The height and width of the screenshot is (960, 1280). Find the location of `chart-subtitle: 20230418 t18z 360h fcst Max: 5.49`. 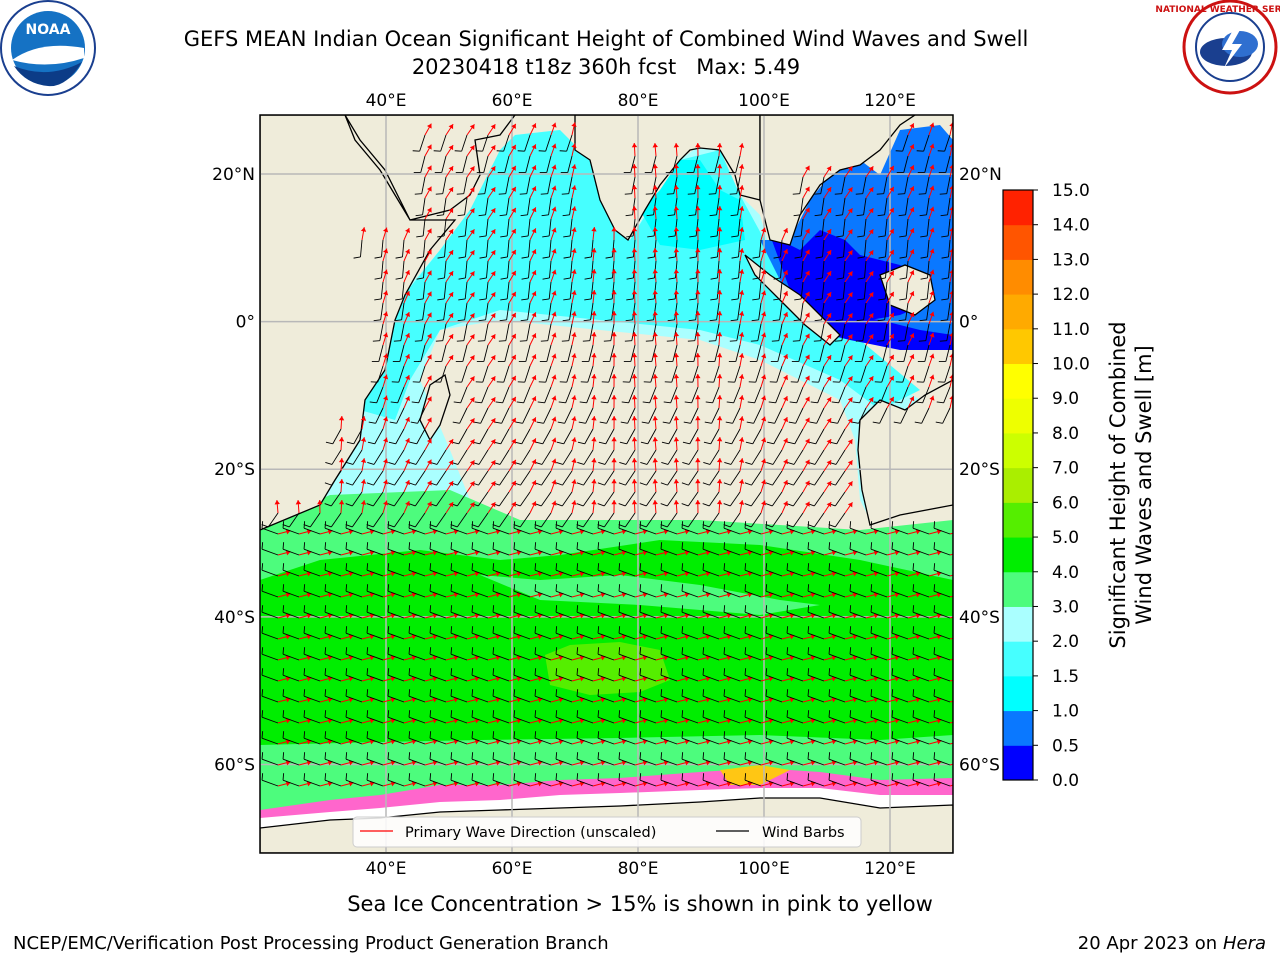

chart-subtitle: 20230418 t18z 360h fcst Max: 5.49 is located at coordinates (606, 67).